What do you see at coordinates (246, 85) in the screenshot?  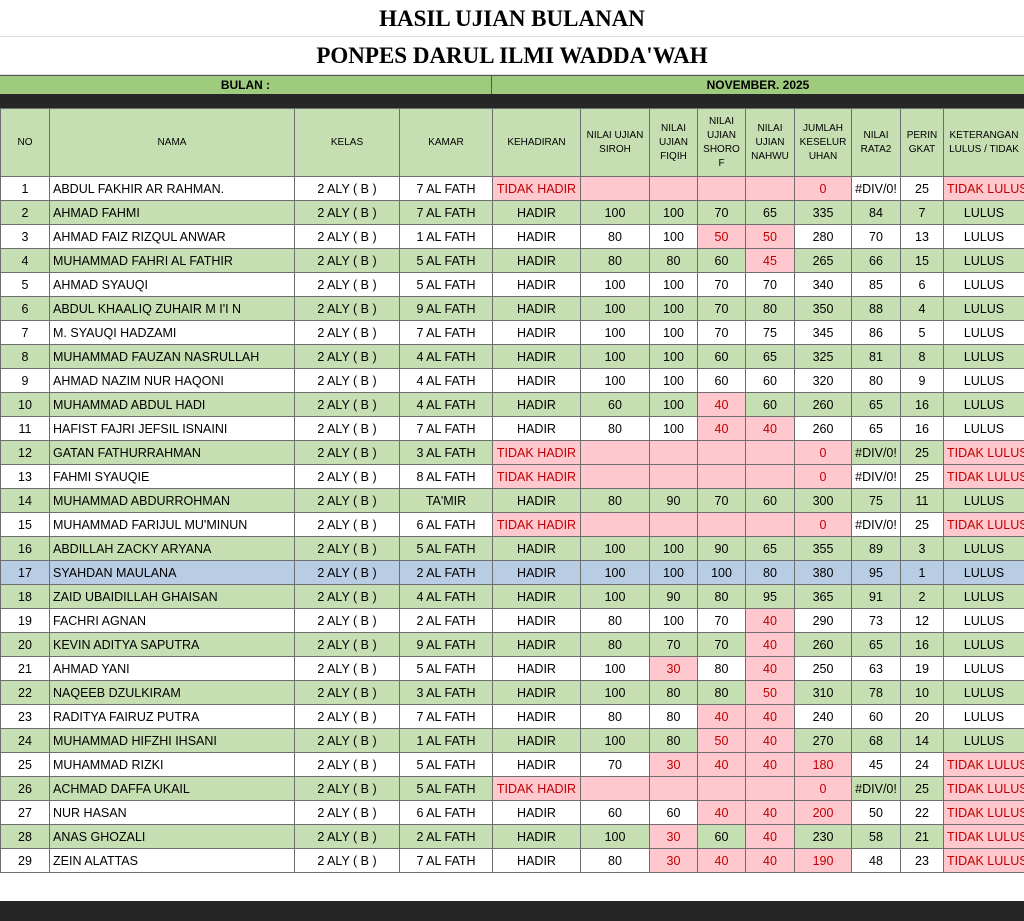 I see `month-label: BULAN :` at bounding box center [246, 85].